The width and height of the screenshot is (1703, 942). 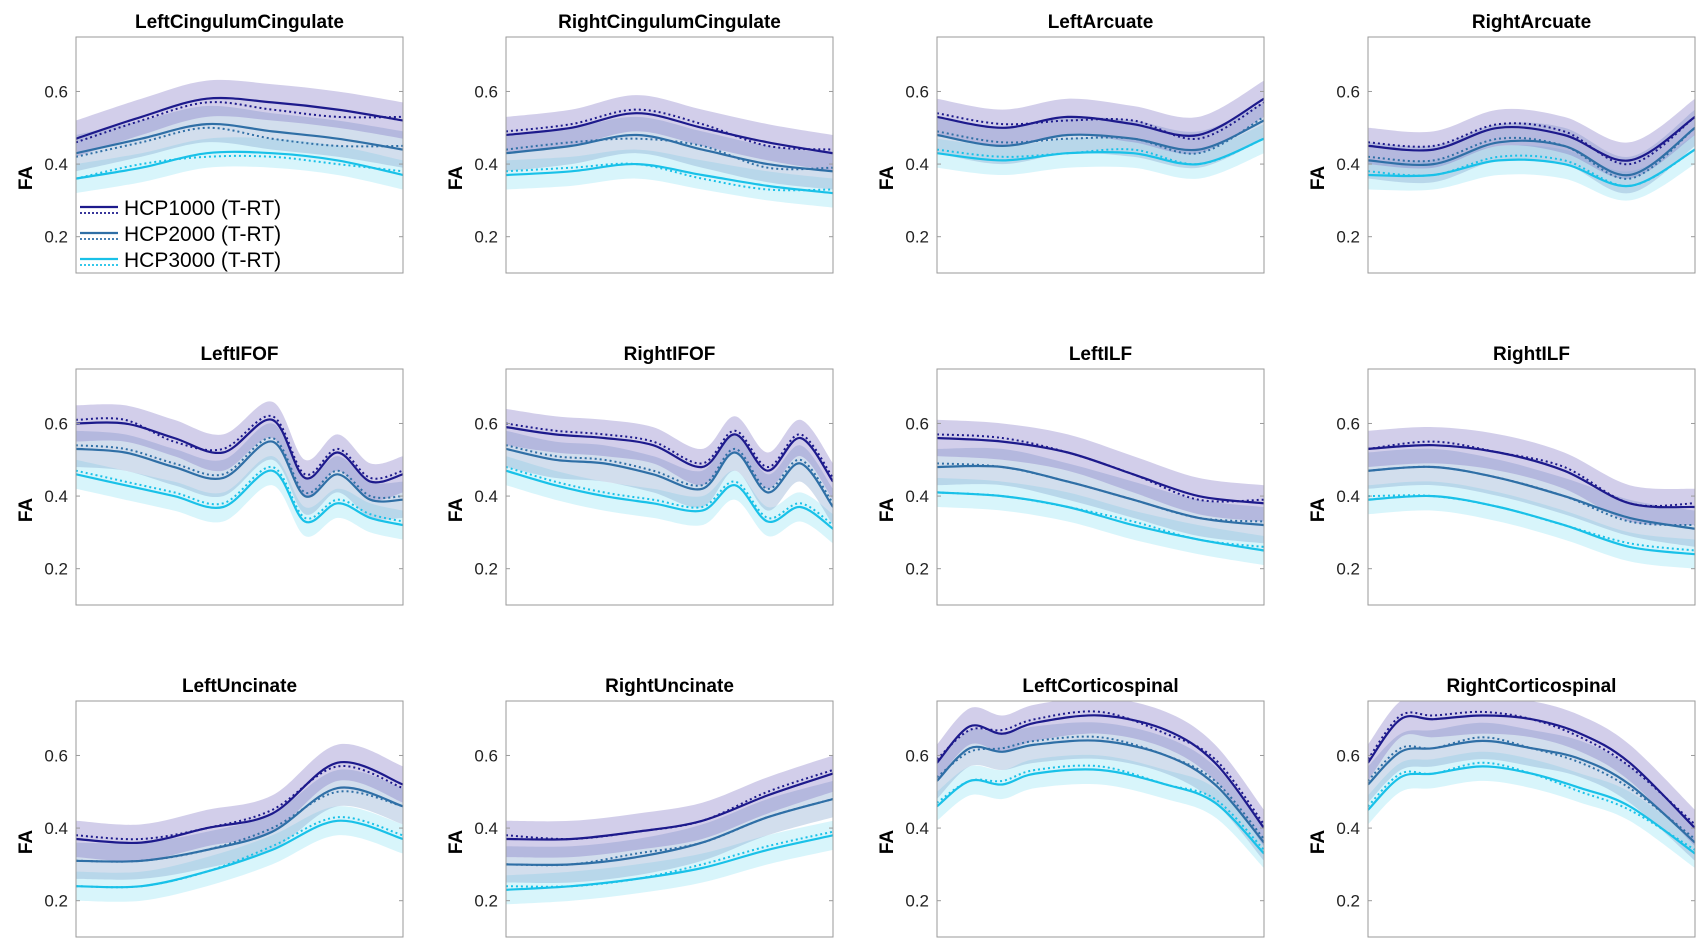 I want to click on panel-LeftCingulumCingulate: 0.2 0.4 0.6 LeftCingulumCingulate FA, so click(x=210, y=143).